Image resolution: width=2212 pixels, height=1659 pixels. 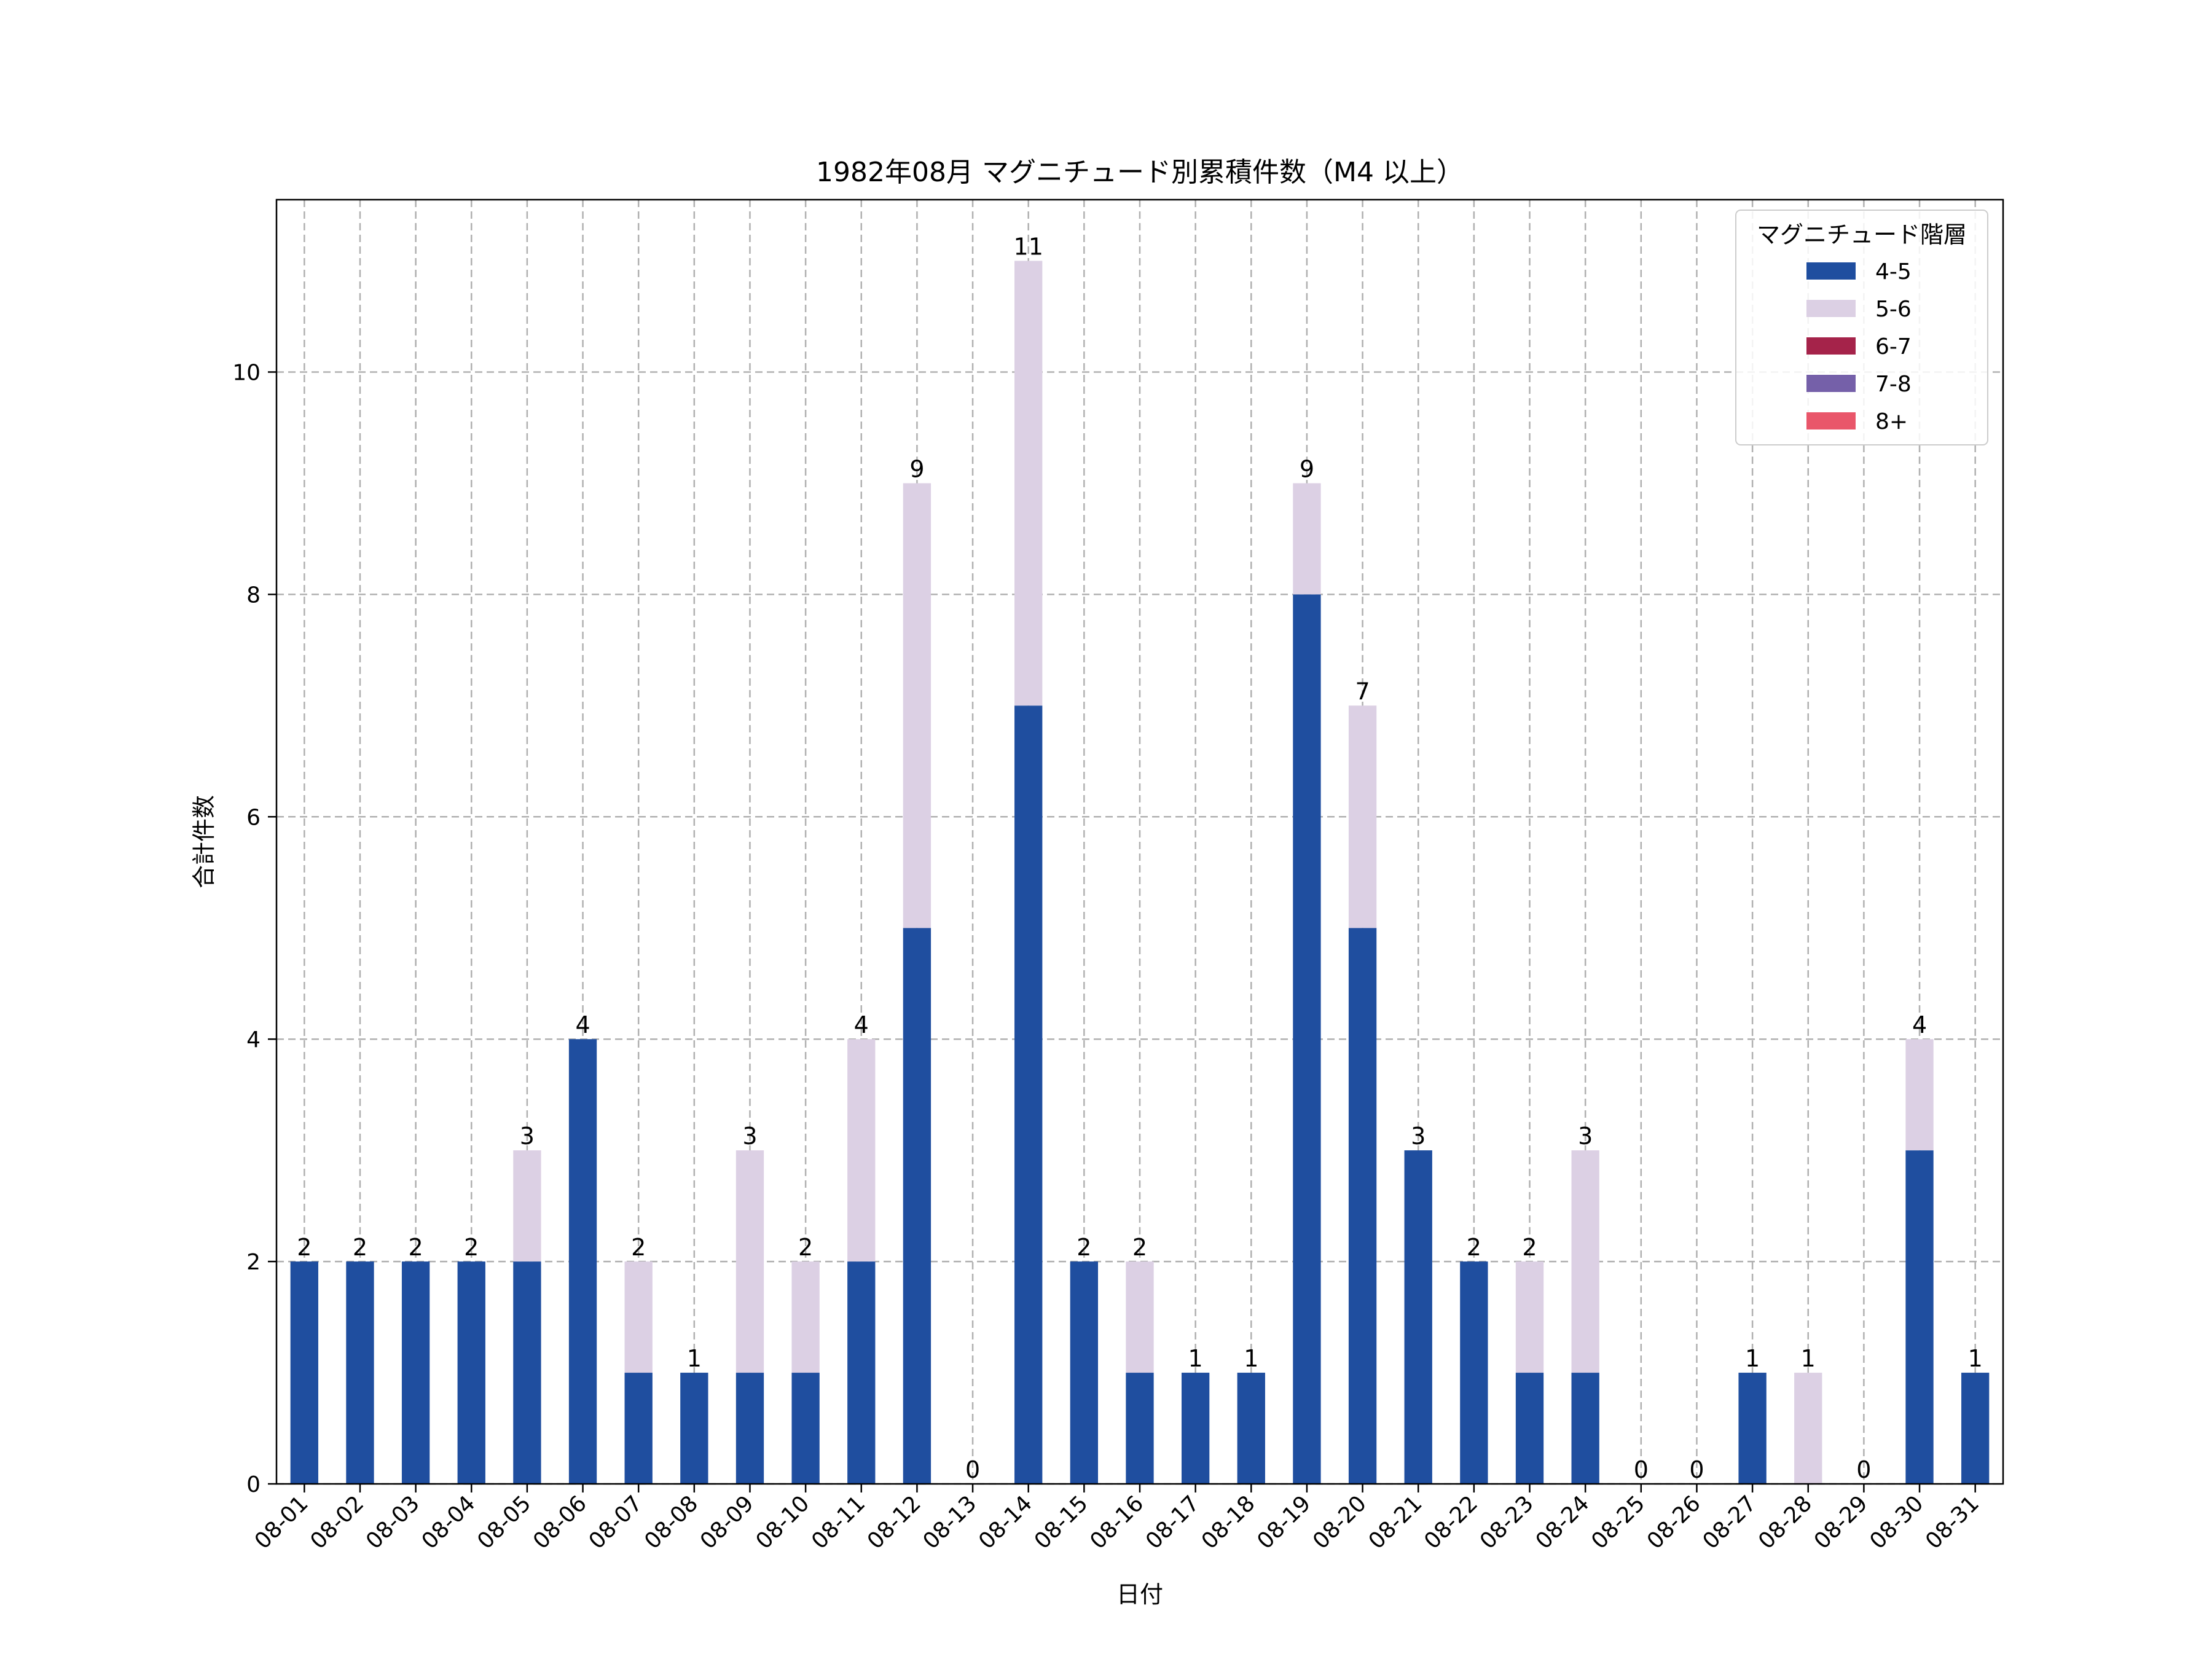 I want to click on x-tick-label: 08-24, so click(x=1562, y=1522).